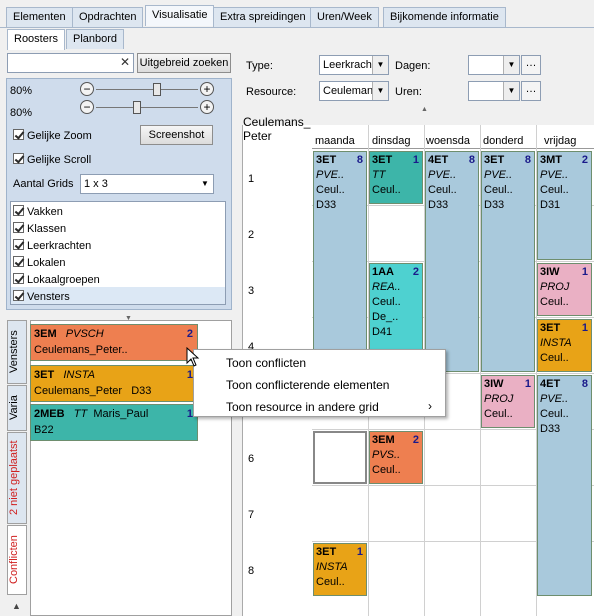  I want to click on screenshot-button: Screenshot, so click(176, 135).